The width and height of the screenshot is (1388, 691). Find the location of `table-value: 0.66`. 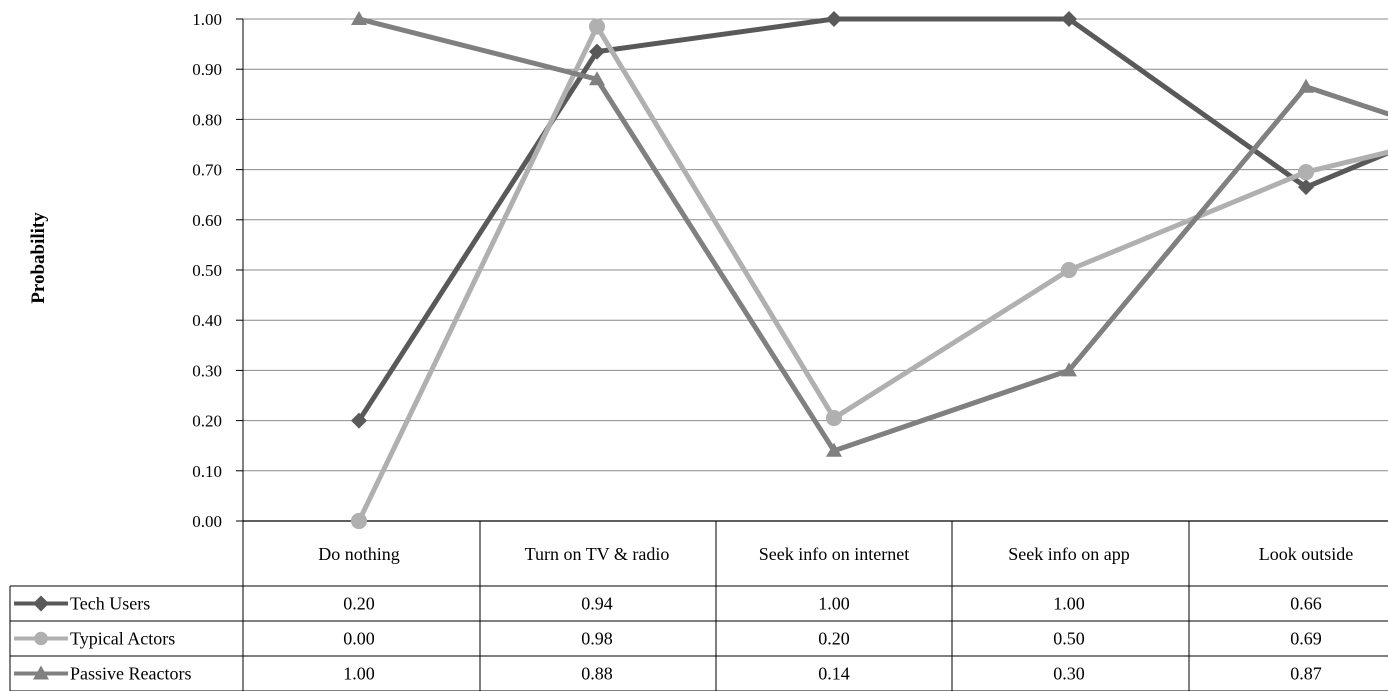

table-value: 0.66 is located at coordinates (1306, 604).